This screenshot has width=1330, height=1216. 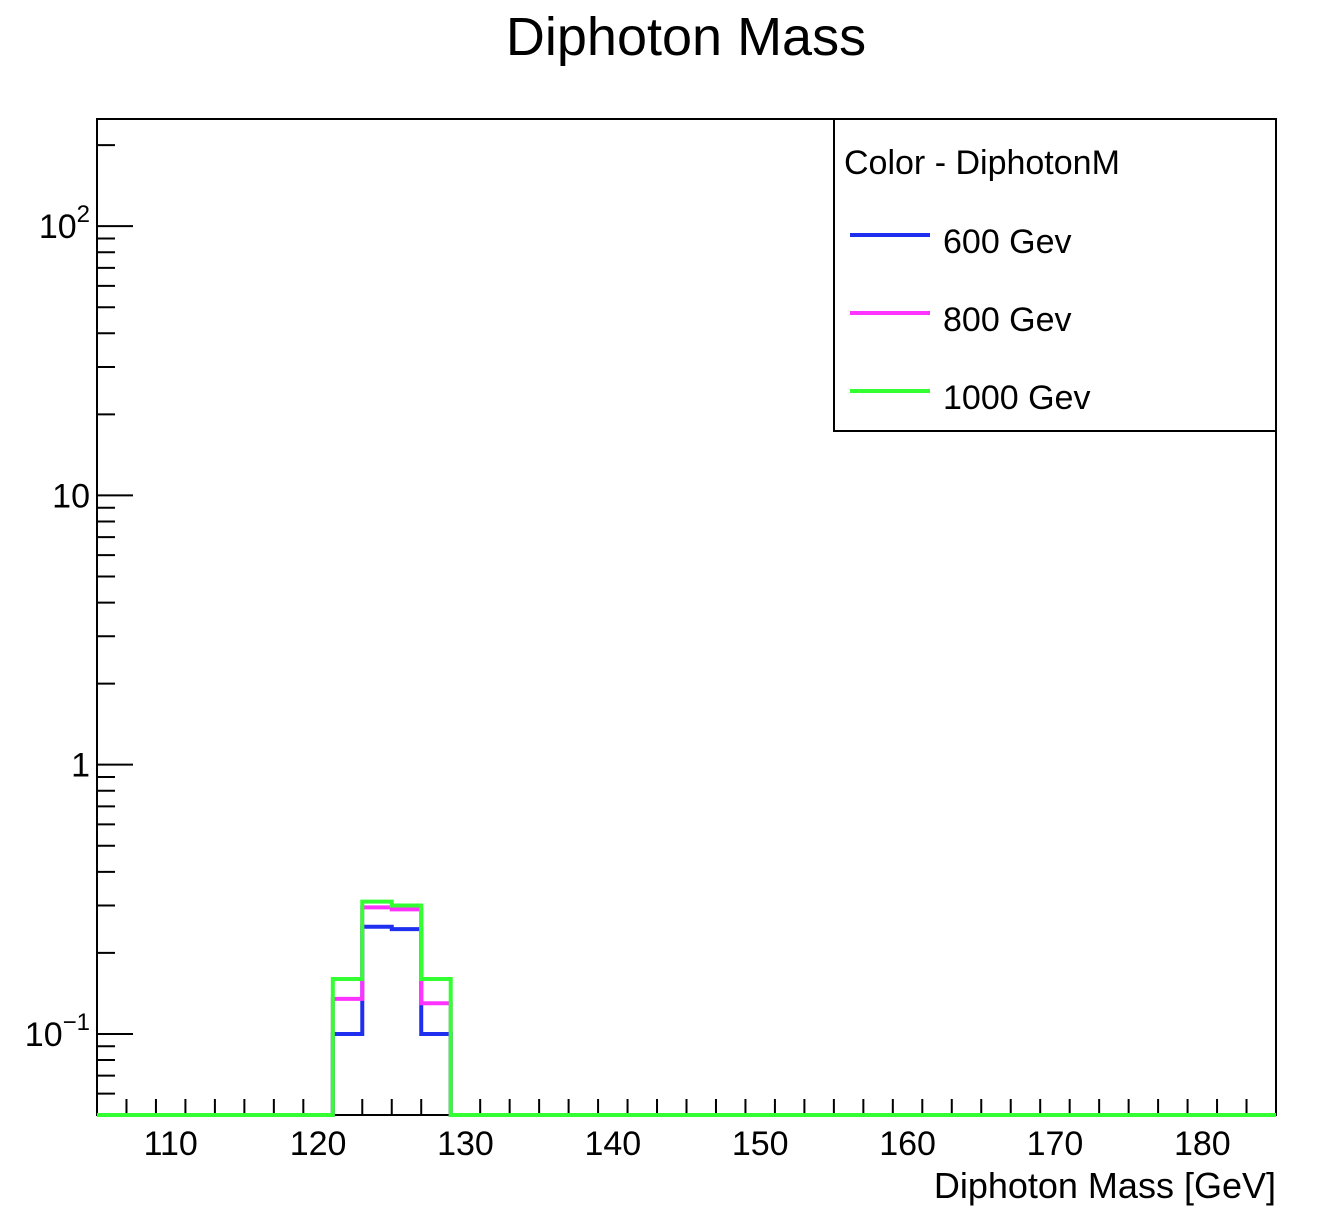 I want to click on legend-box, so click(x=1055, y=275).